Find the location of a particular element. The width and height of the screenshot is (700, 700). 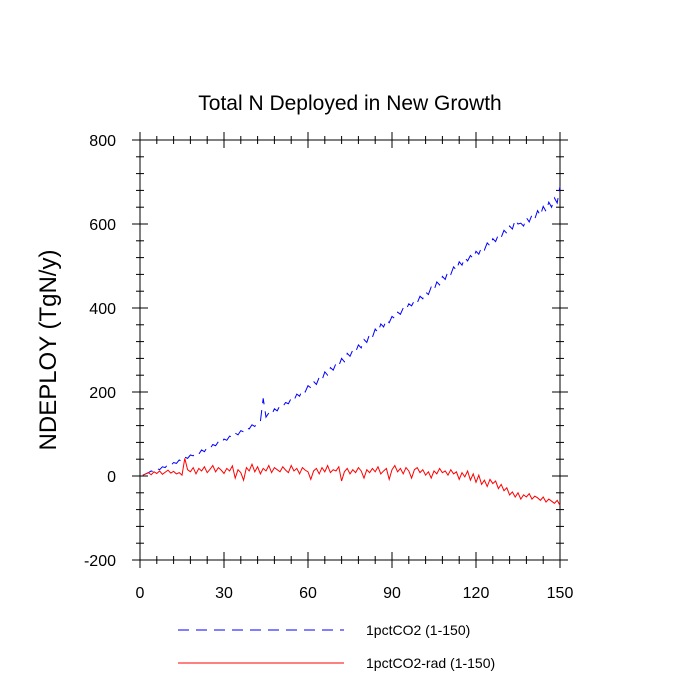

y-tick-label: 400 is located at coordinates (102, 309).